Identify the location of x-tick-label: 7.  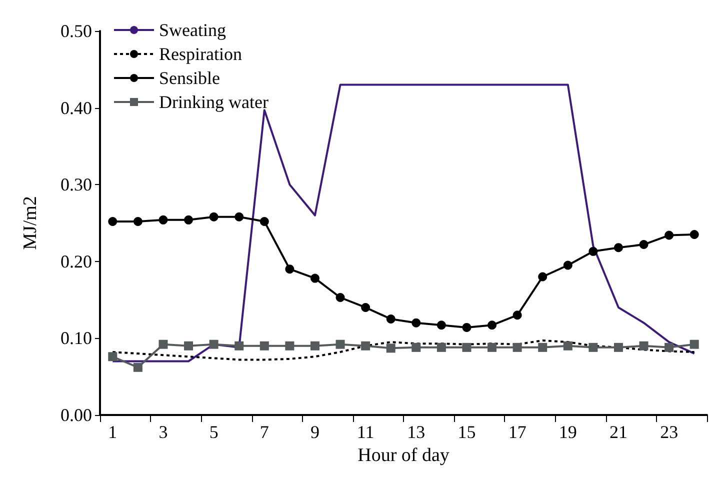
(264, 432).